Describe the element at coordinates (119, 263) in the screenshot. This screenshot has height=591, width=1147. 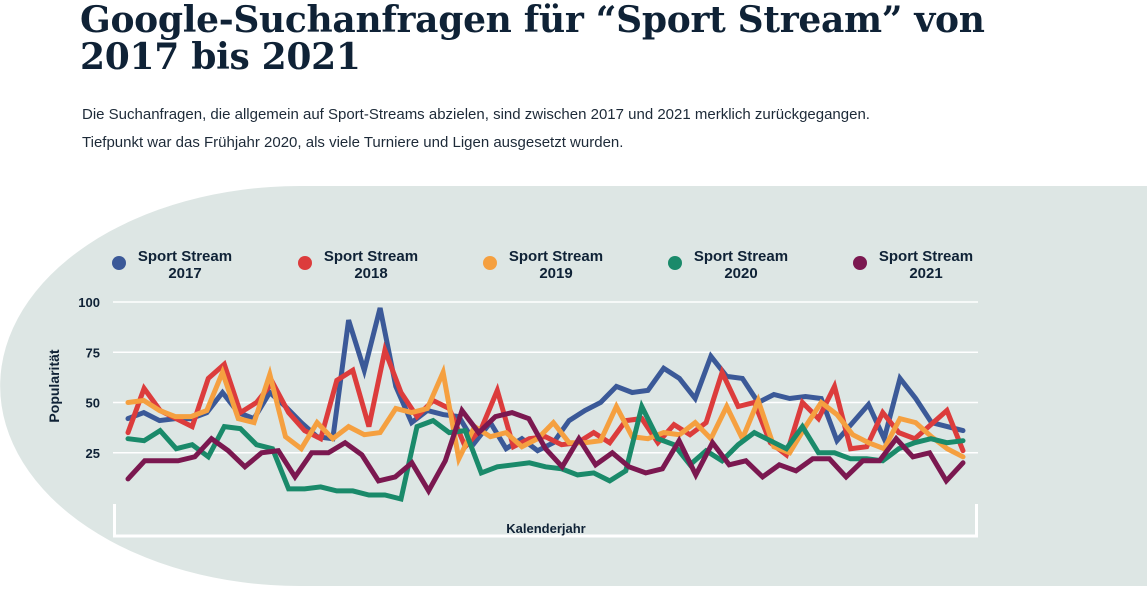
I see `legend-marker-2017` at that location.